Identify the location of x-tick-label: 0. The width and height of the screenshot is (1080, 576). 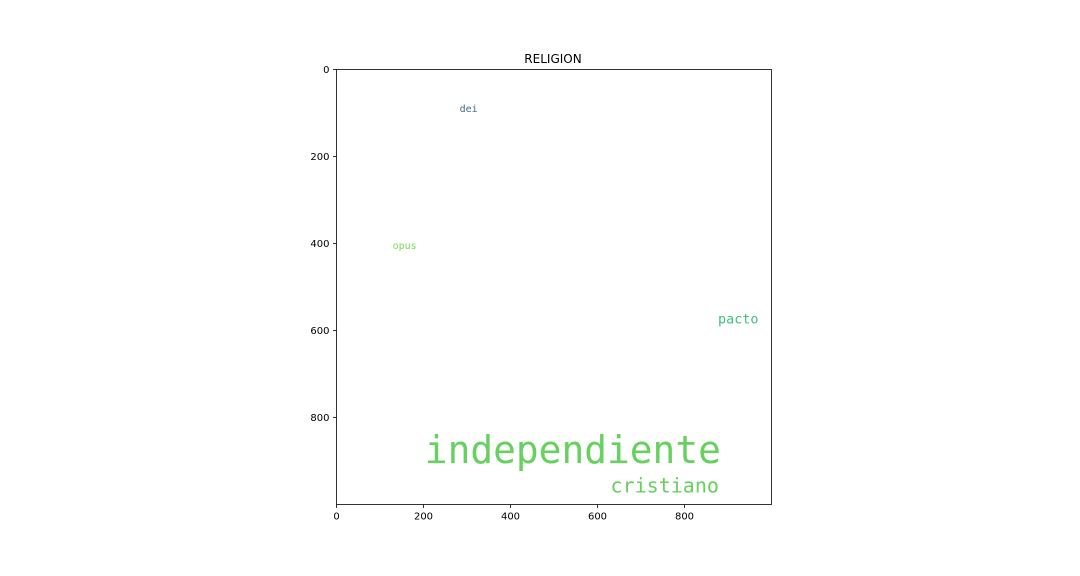
(336, 517).